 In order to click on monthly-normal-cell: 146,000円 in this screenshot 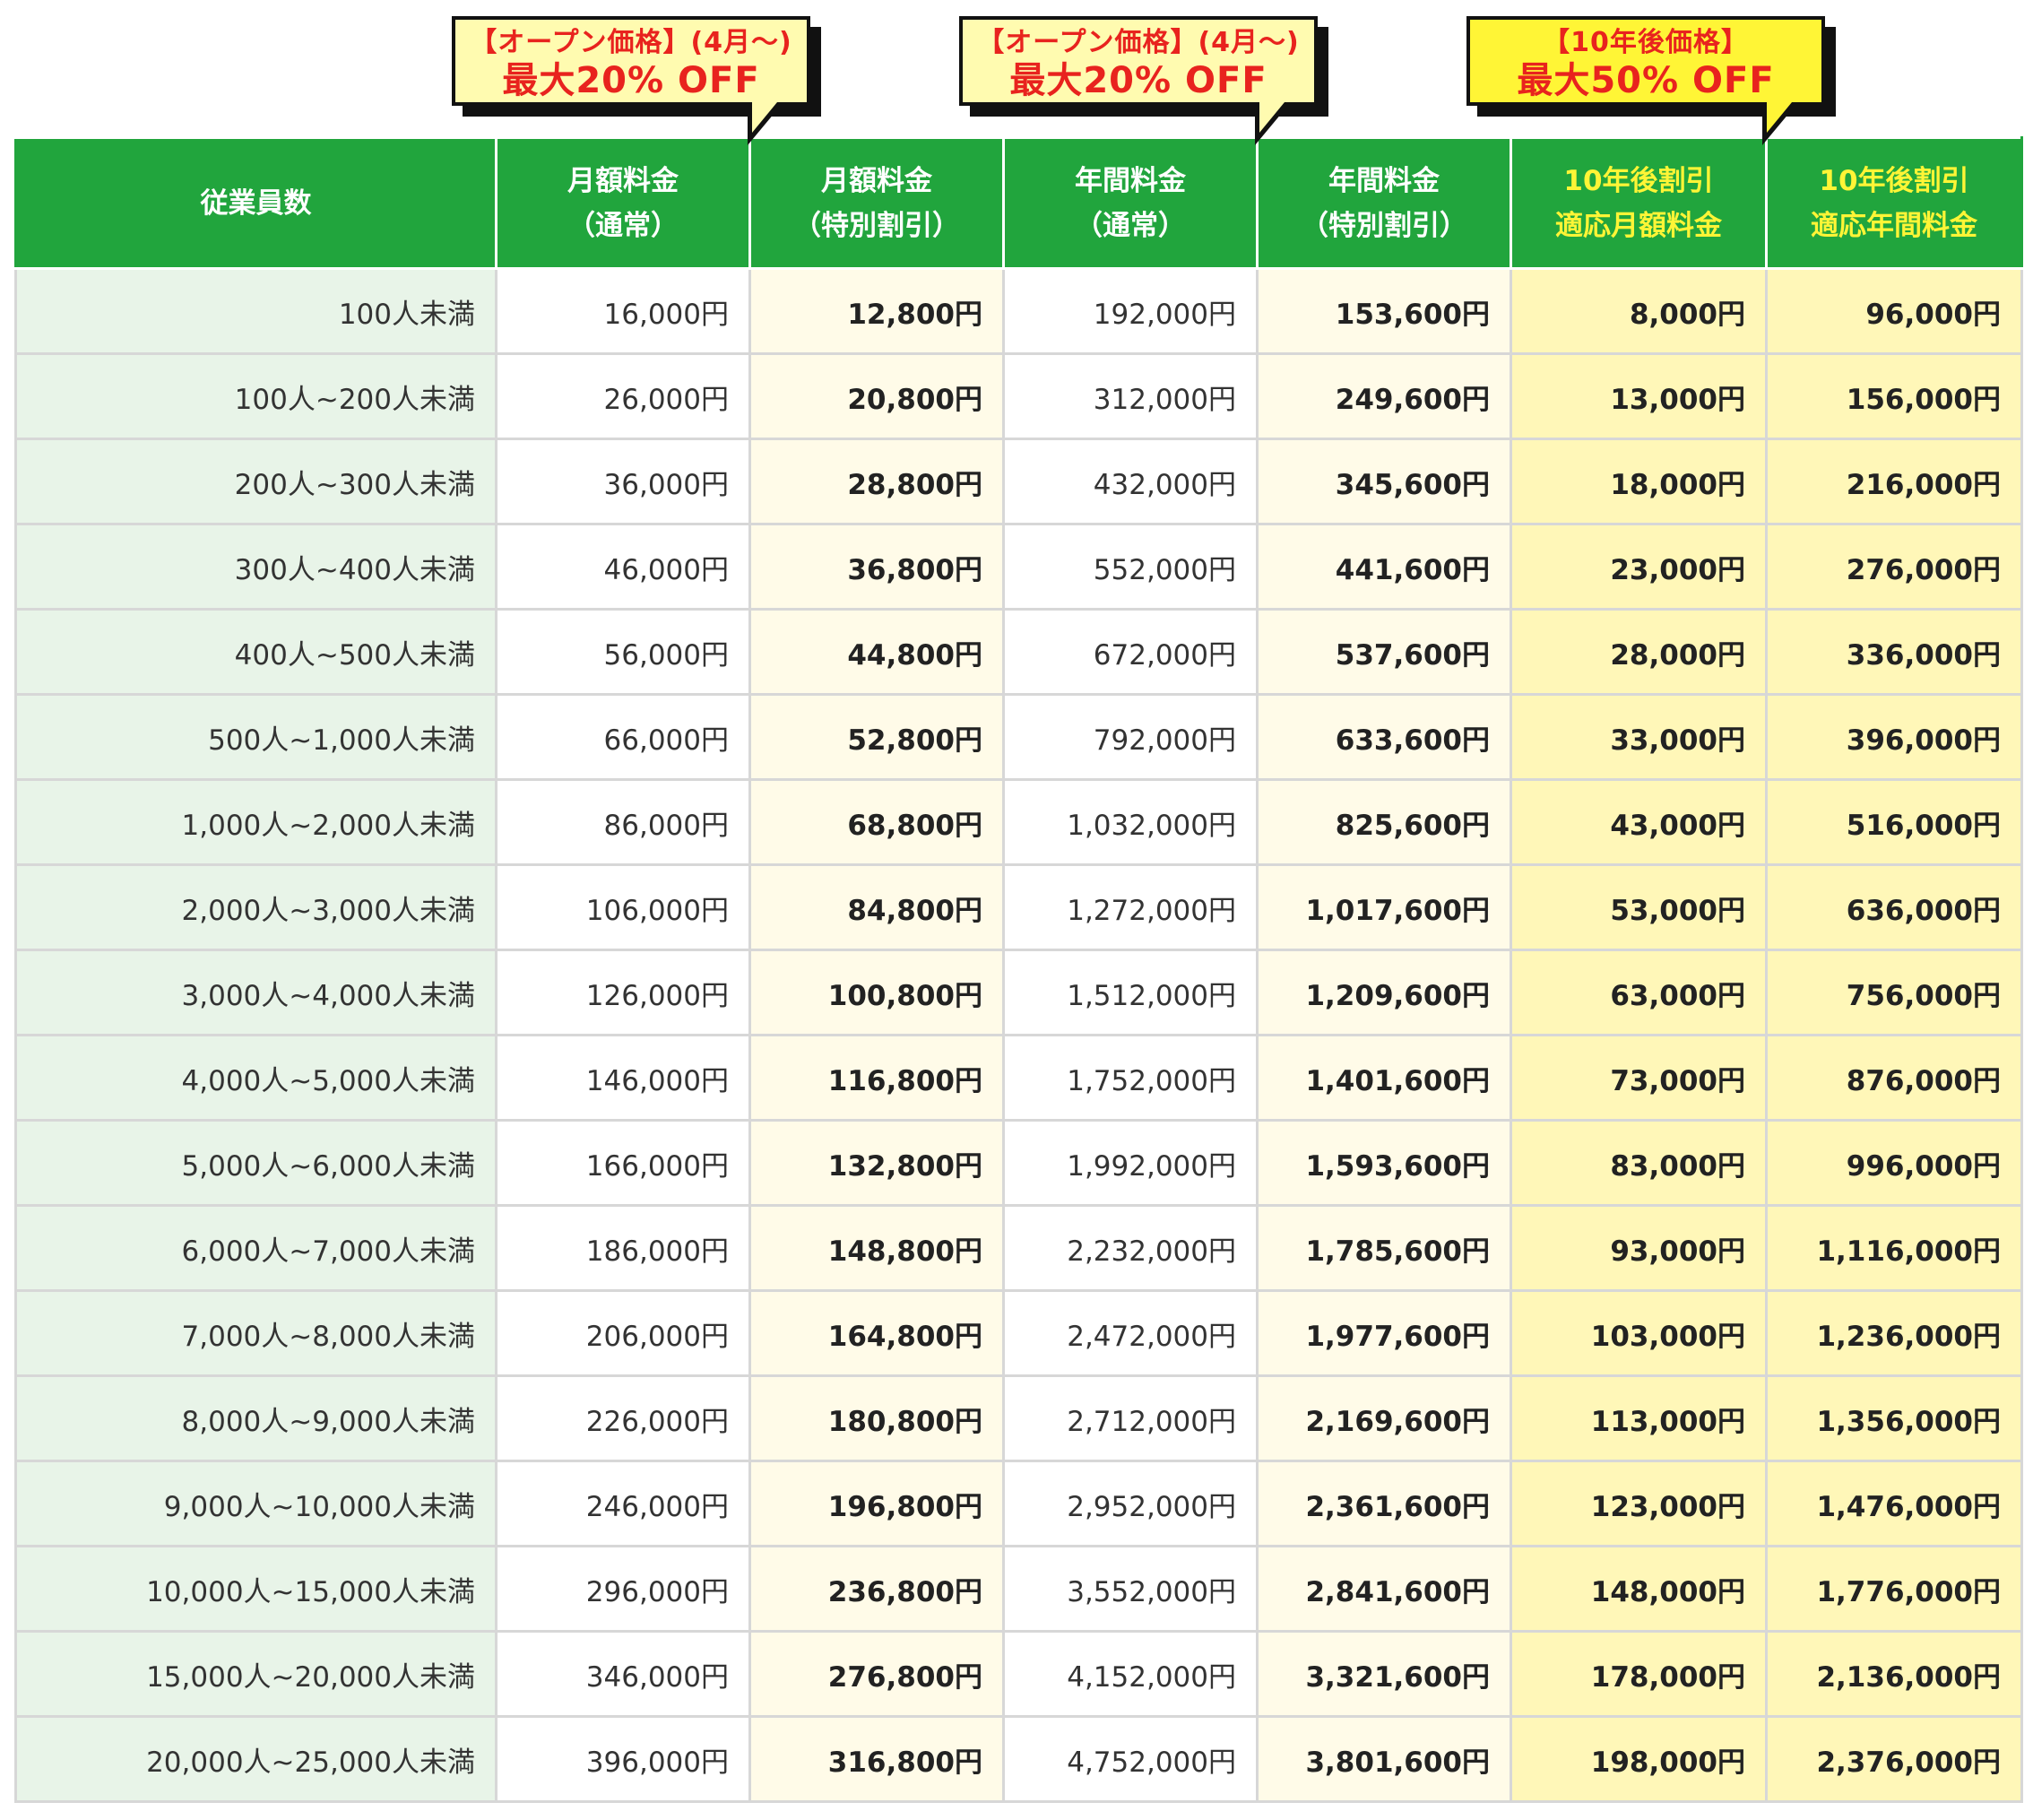, I will do `click(623, 1078)`.